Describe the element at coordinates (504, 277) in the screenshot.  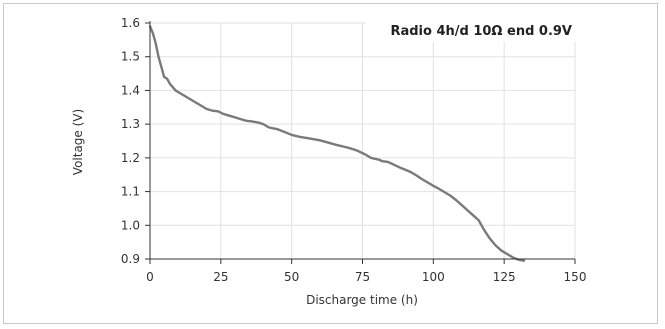
I see `x-tick-label: 125` at that location.